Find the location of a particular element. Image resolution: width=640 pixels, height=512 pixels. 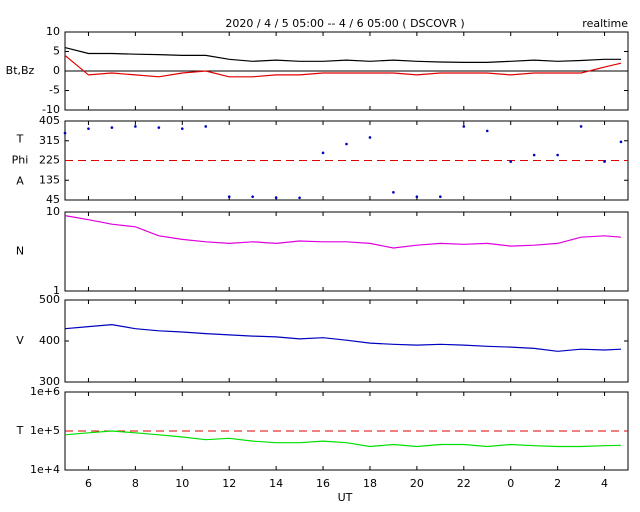

y-tick-label: 1e+6 is located at coordinates (45, 391).